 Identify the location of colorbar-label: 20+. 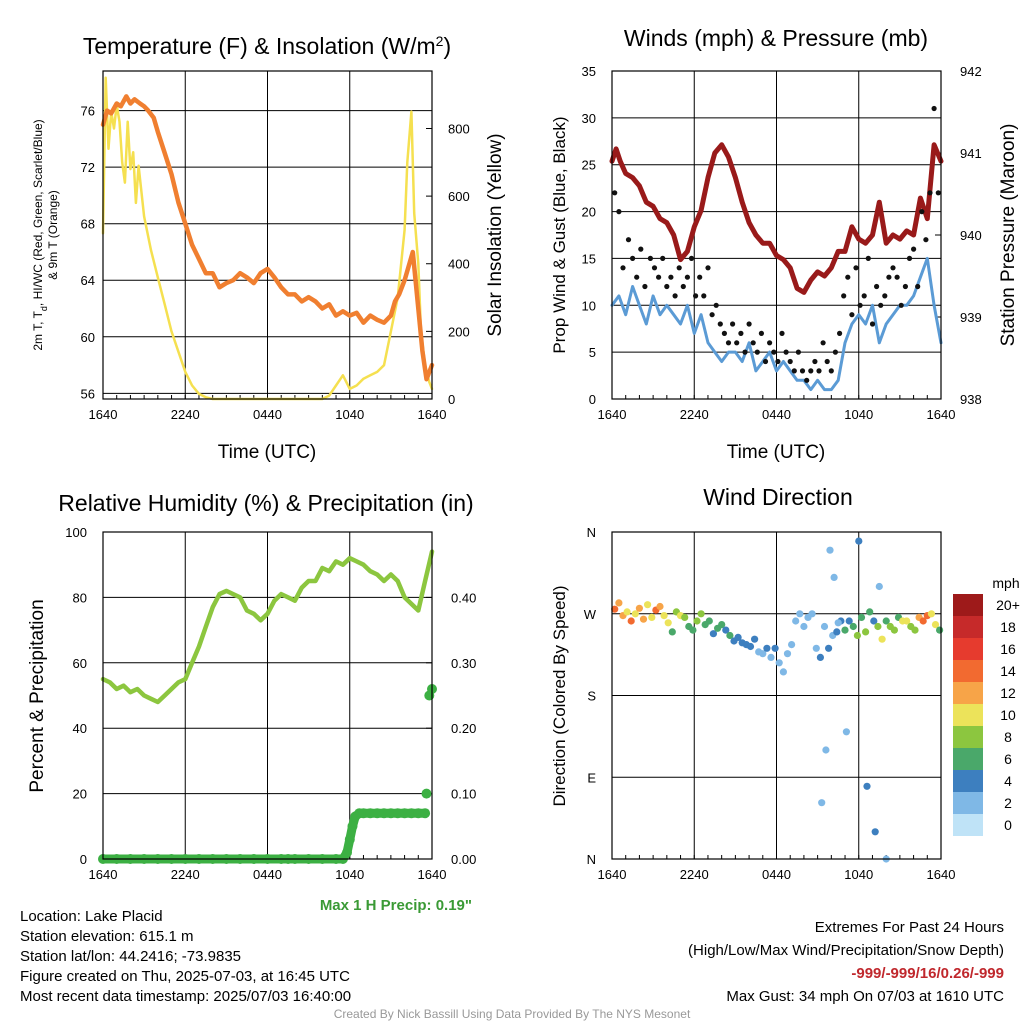
(1008, 605).